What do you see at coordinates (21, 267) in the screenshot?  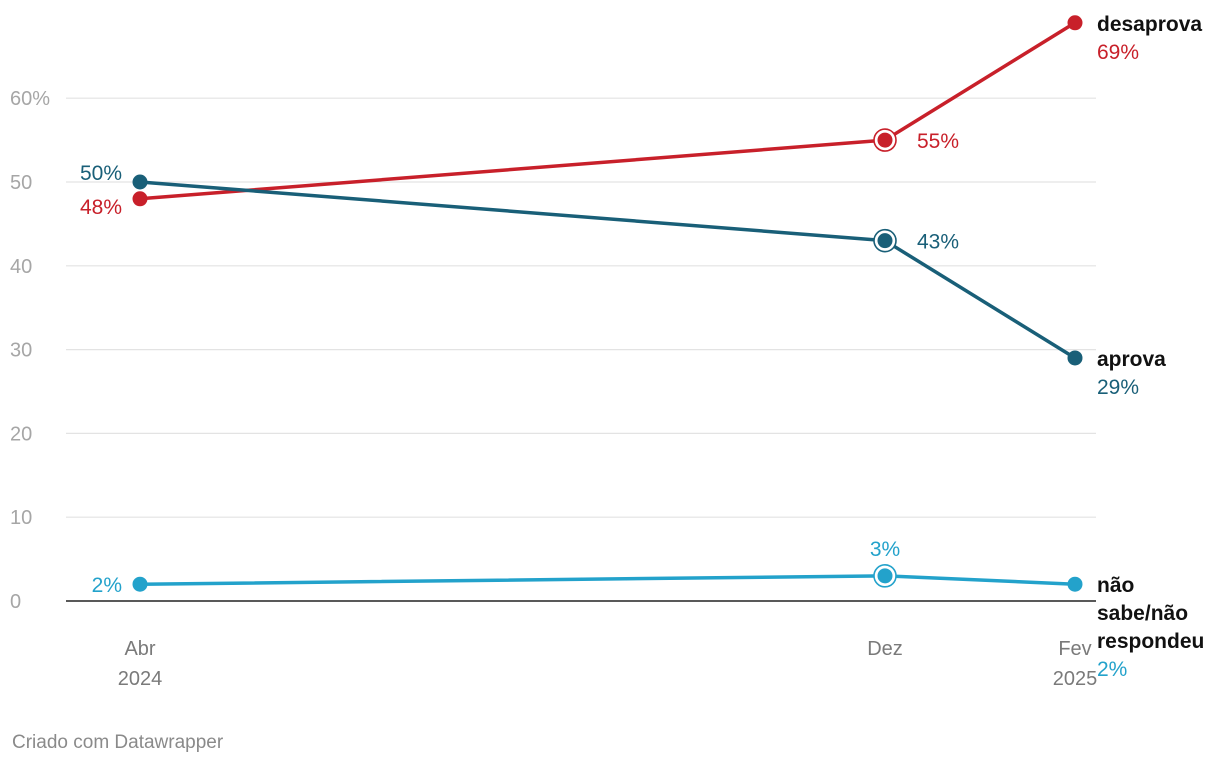 I see `y-tick-label: 40` at bounding box center [21, 267].